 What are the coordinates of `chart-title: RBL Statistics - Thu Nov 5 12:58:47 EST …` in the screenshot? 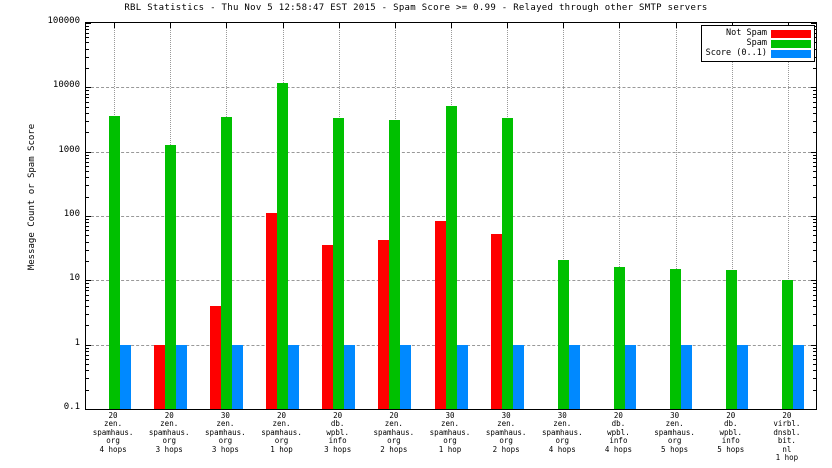 It's located at (416, 8).